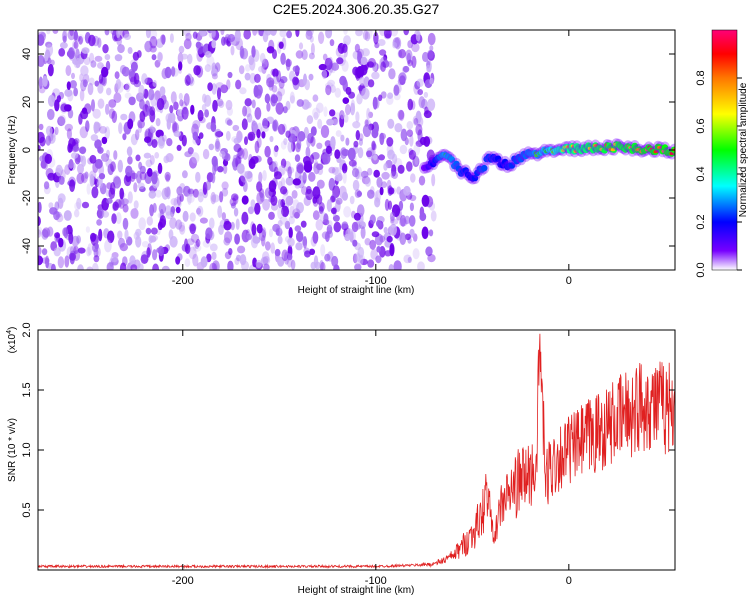  I want to click on signal-mark, so click(665, 147).